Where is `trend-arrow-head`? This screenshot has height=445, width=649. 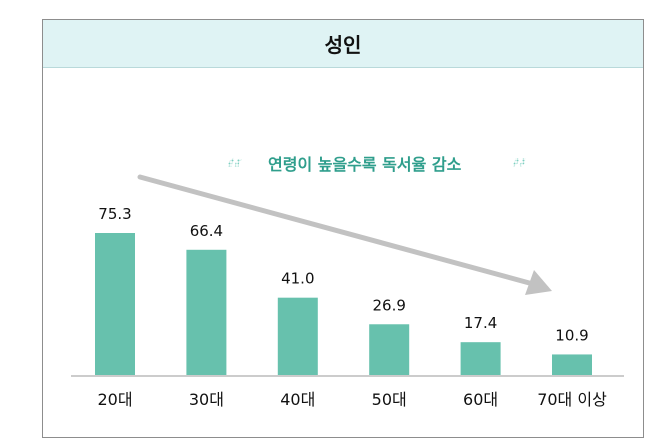 trend-arrow-head is located at coordinates (538, 282).